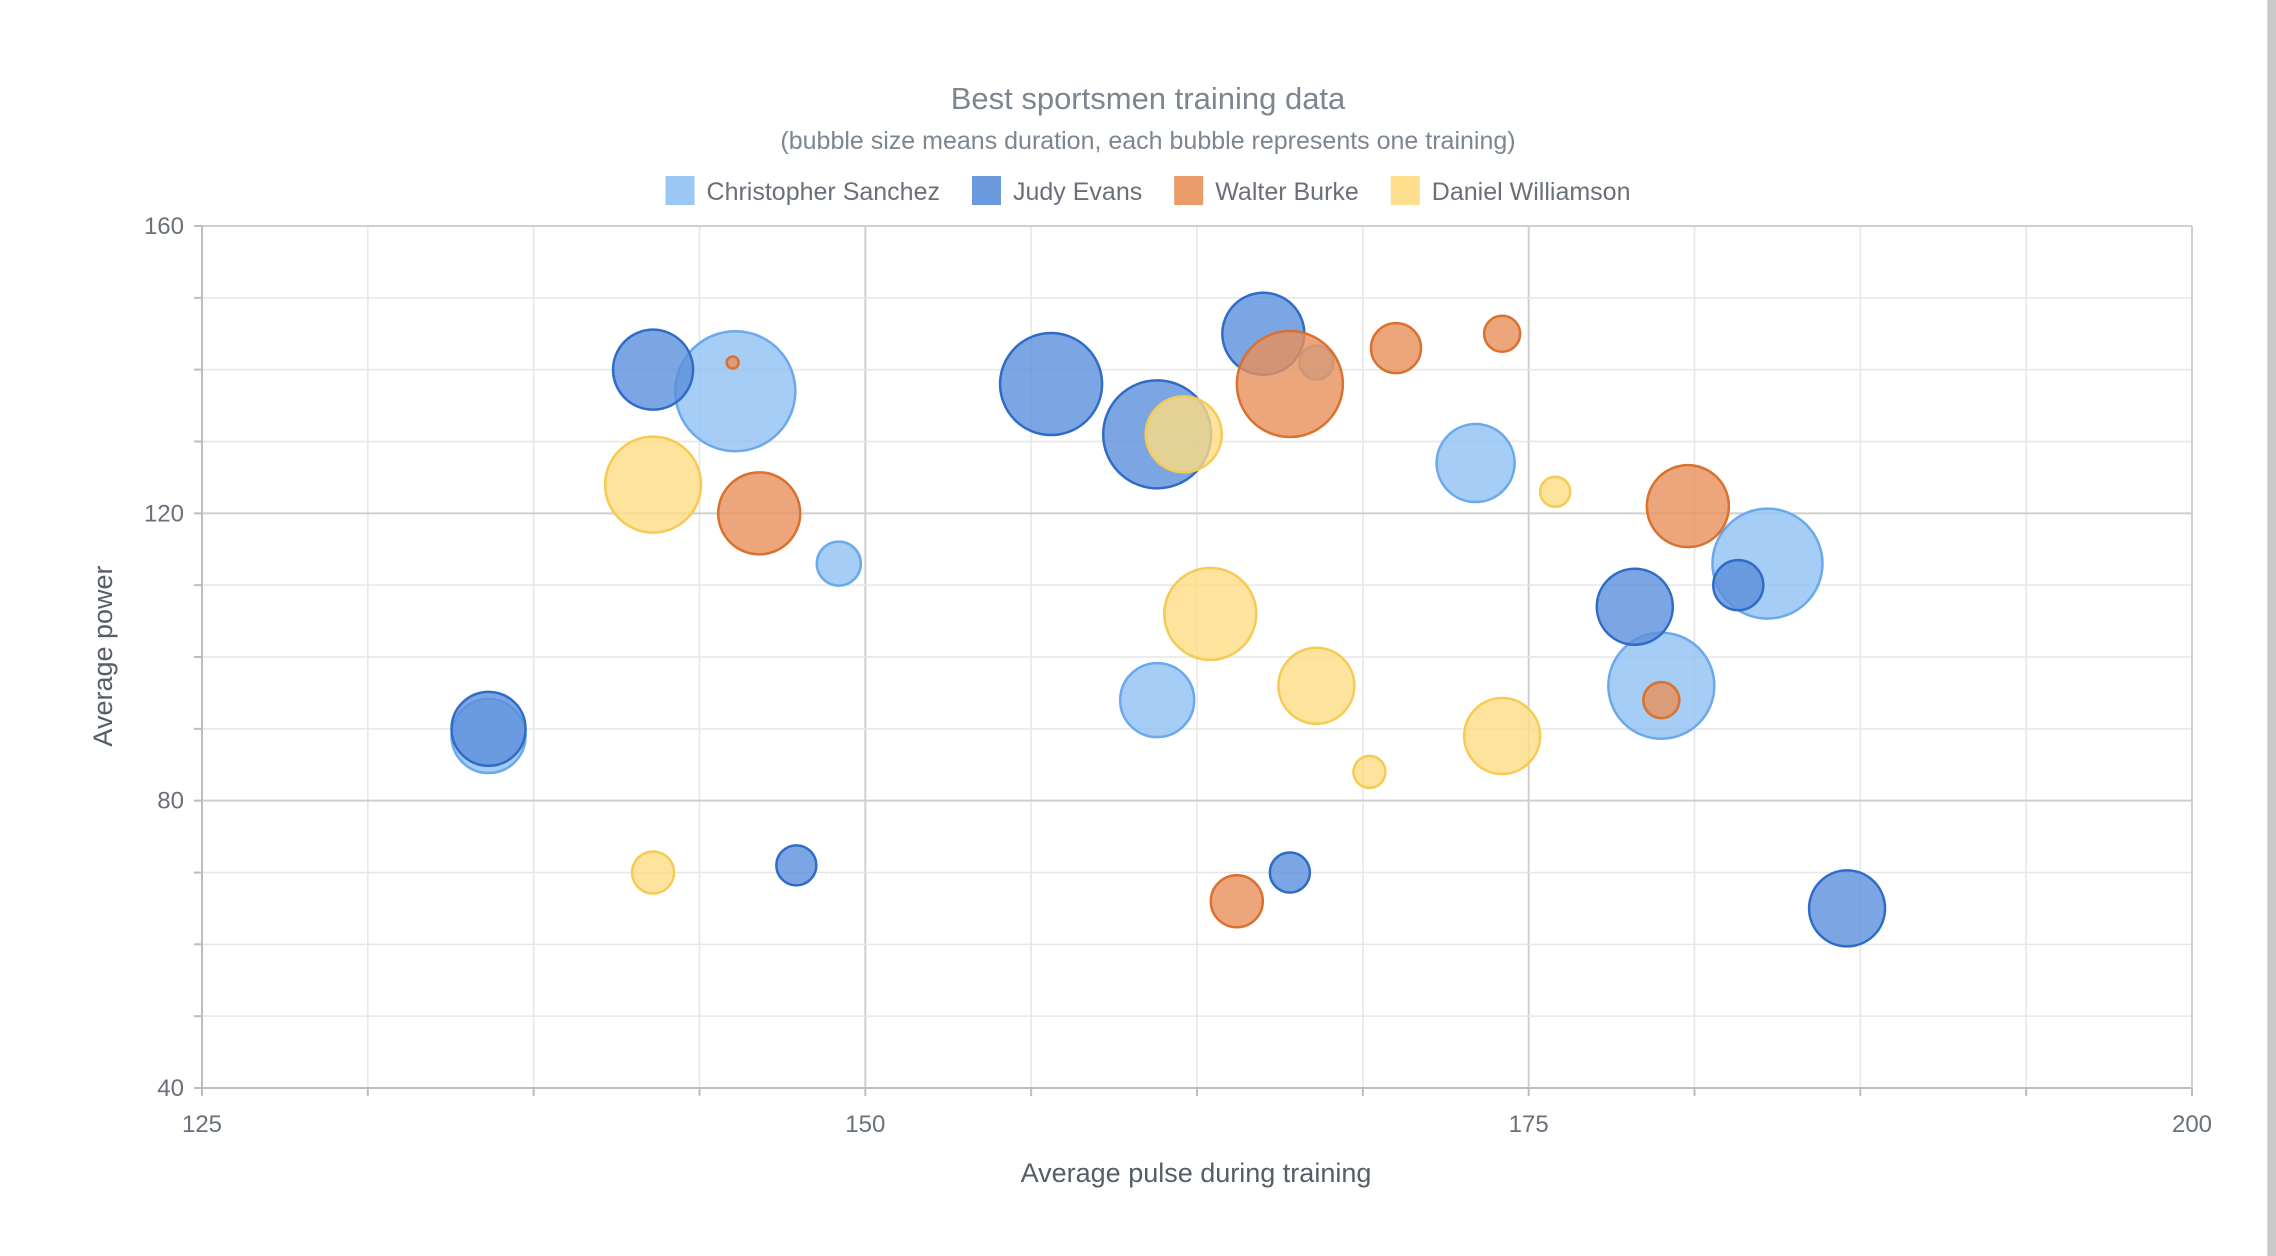  What do you see at coordinates (823, 192) in the screenshot?
I see `legend-label: Christopher Sanchez` at bounding box center [823, 192].